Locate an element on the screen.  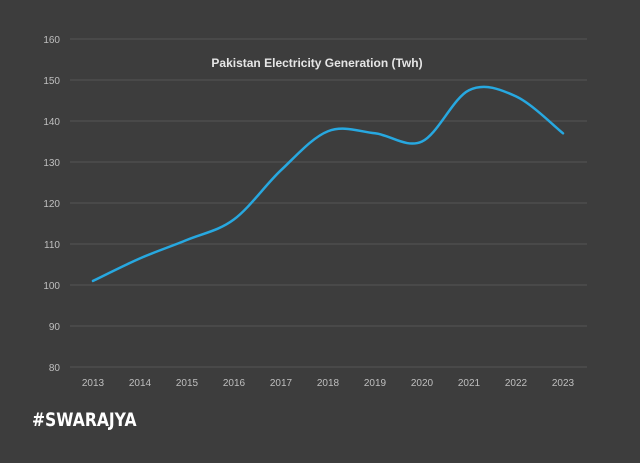
x-tick-label: 2017 is located at coordinates (281, 383).